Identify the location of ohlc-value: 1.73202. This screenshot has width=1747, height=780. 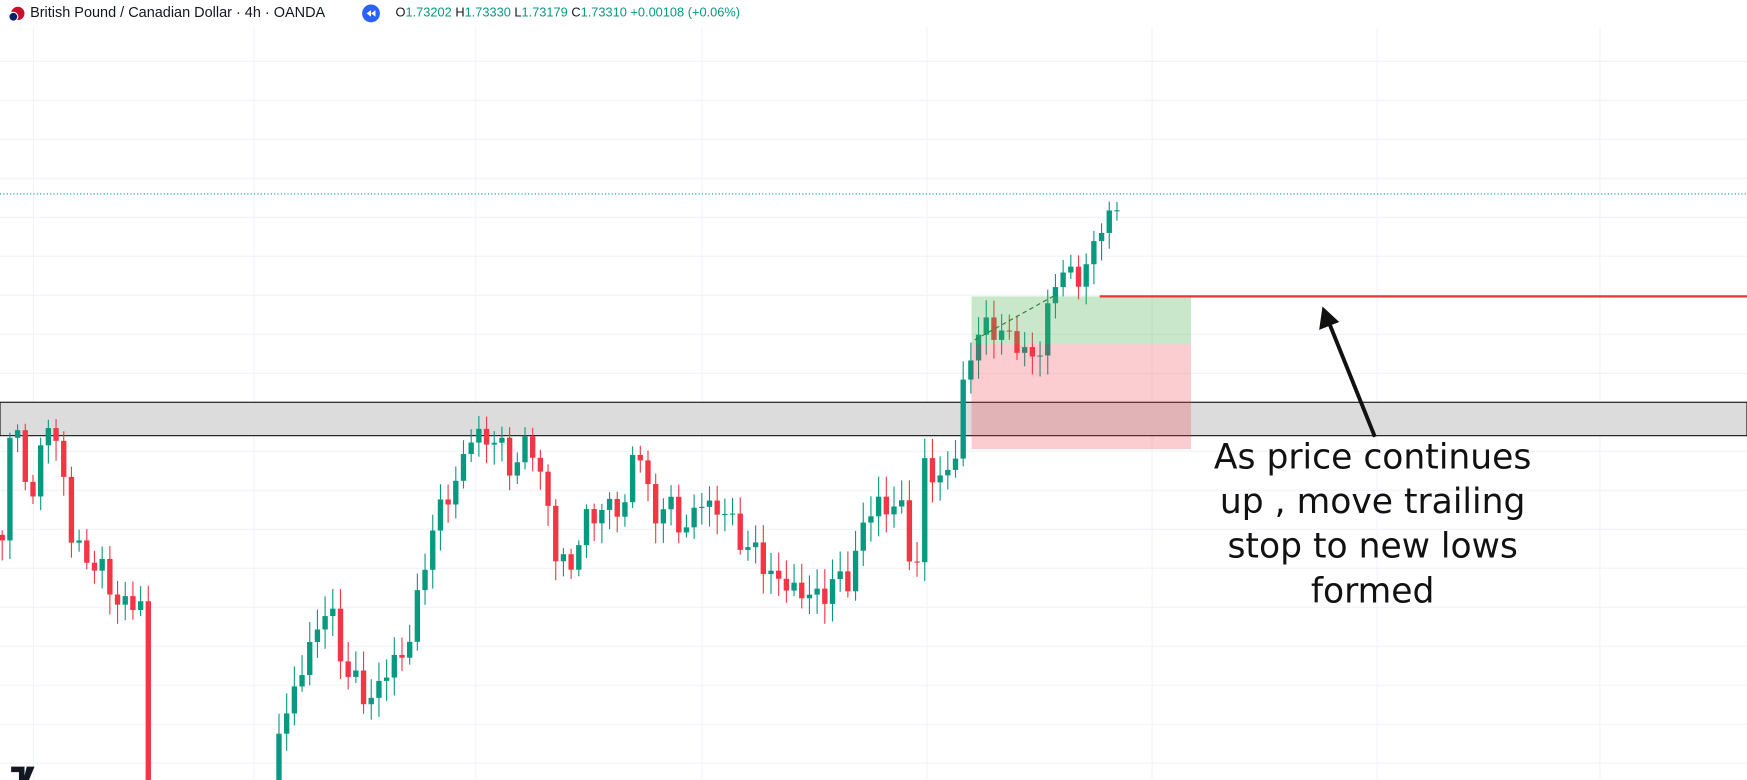
(428, 12).